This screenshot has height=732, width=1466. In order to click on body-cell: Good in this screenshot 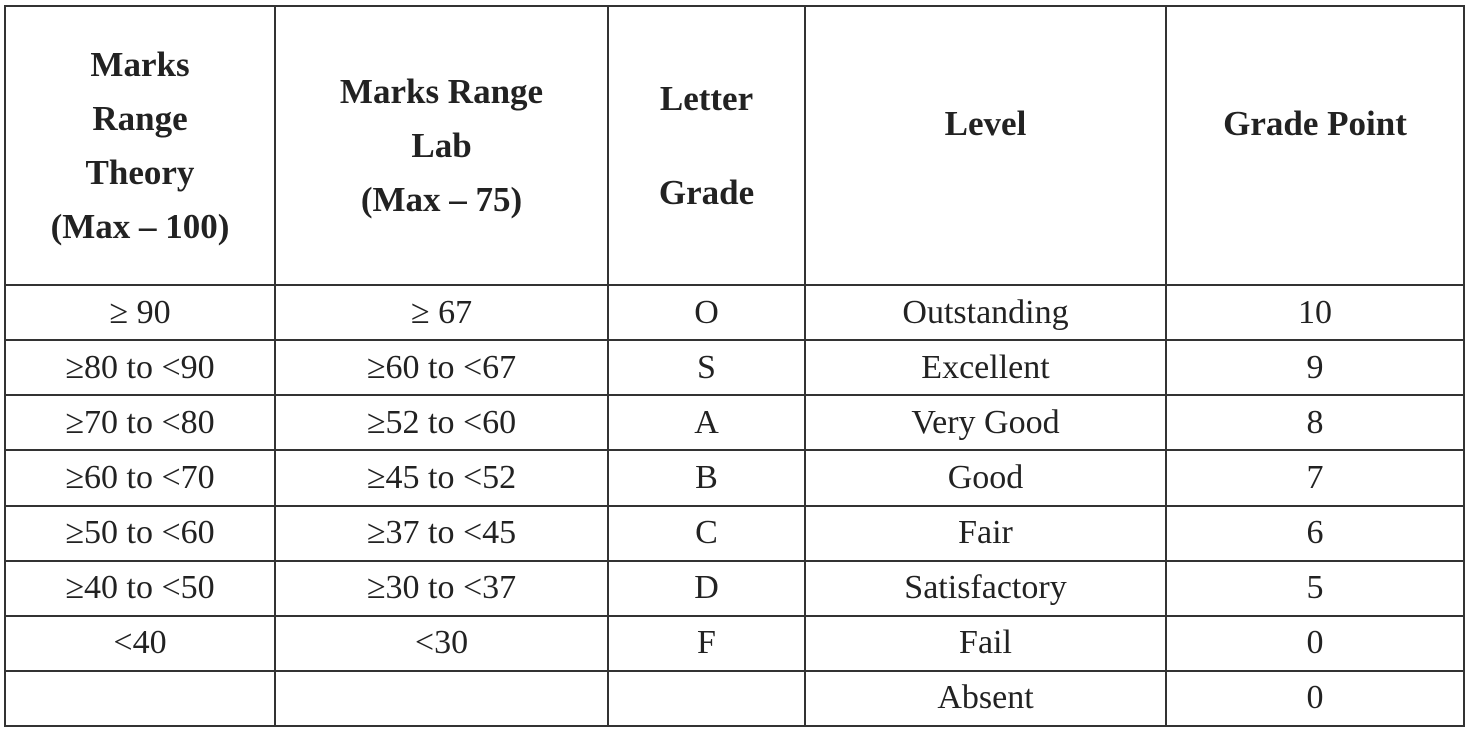, I will do `click(985, 478)`.